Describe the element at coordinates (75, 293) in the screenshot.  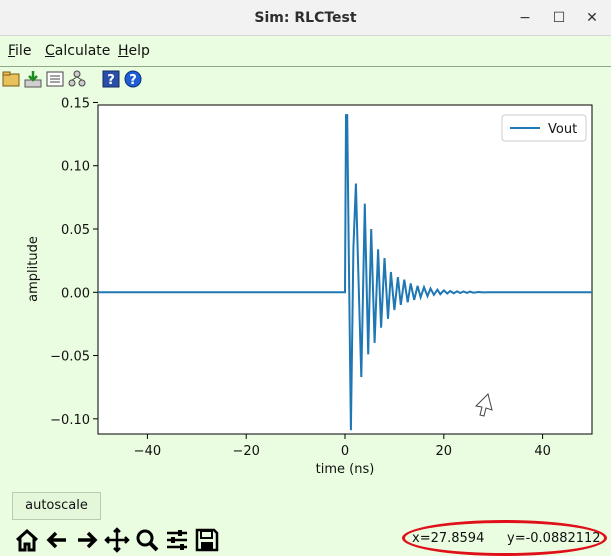
I see `y-tick-label: 0.00` at that location.